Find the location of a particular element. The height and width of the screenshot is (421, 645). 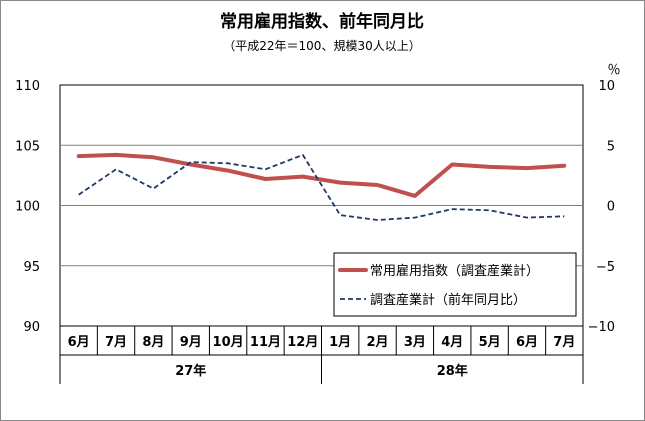

left-tick-label: 90 is located at coordinates (31, 327).